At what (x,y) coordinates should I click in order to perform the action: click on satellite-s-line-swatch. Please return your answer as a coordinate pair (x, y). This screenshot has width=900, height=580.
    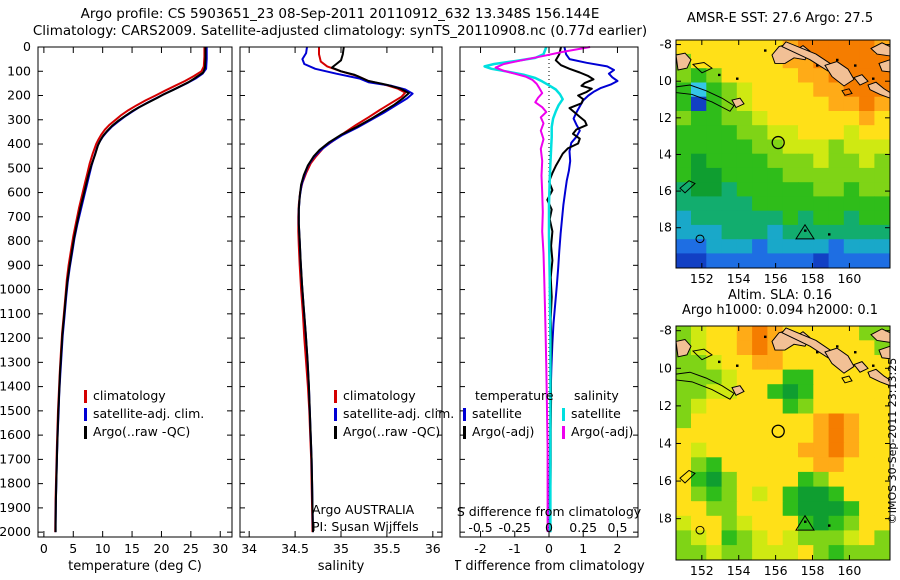
    Looking at the image, I should click on (563, 414).